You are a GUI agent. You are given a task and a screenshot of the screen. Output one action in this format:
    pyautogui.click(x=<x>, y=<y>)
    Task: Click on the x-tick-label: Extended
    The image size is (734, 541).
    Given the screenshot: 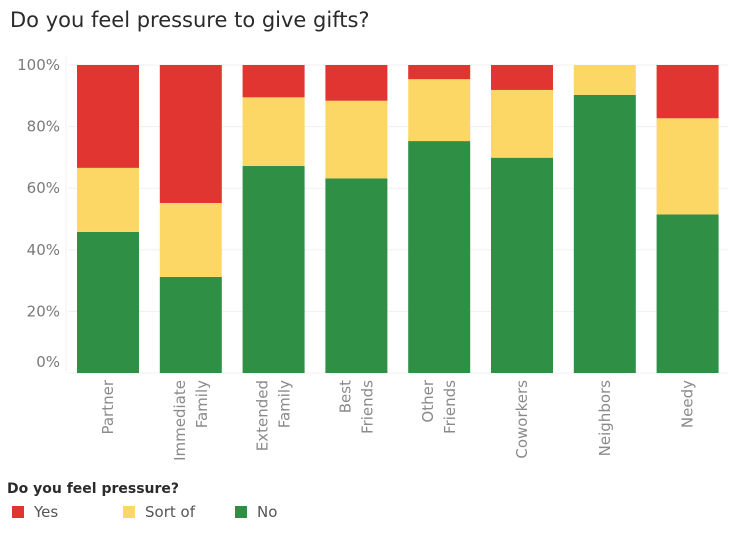 What is the action you would take?
    pyautogui.click(x=263, y=415)
    